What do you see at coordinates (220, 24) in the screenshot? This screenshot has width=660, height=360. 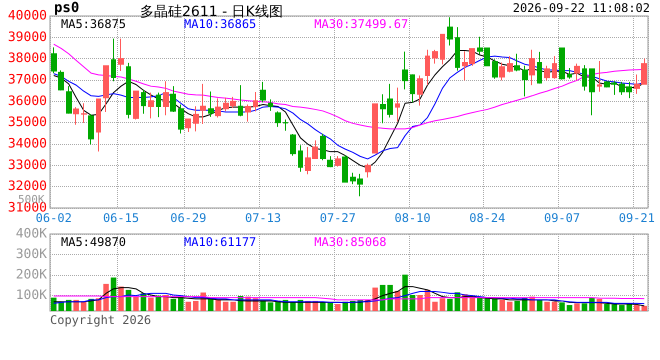 I see `text: MA10:36865` at bounding box center [220, 24].